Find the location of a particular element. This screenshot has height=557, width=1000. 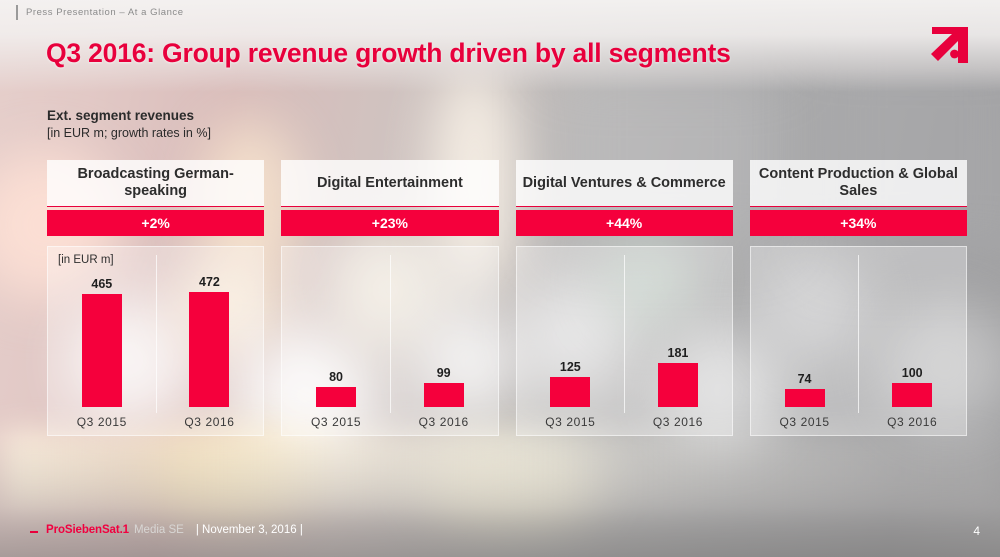

page-number: 4 is located at coordinates (976, 531).